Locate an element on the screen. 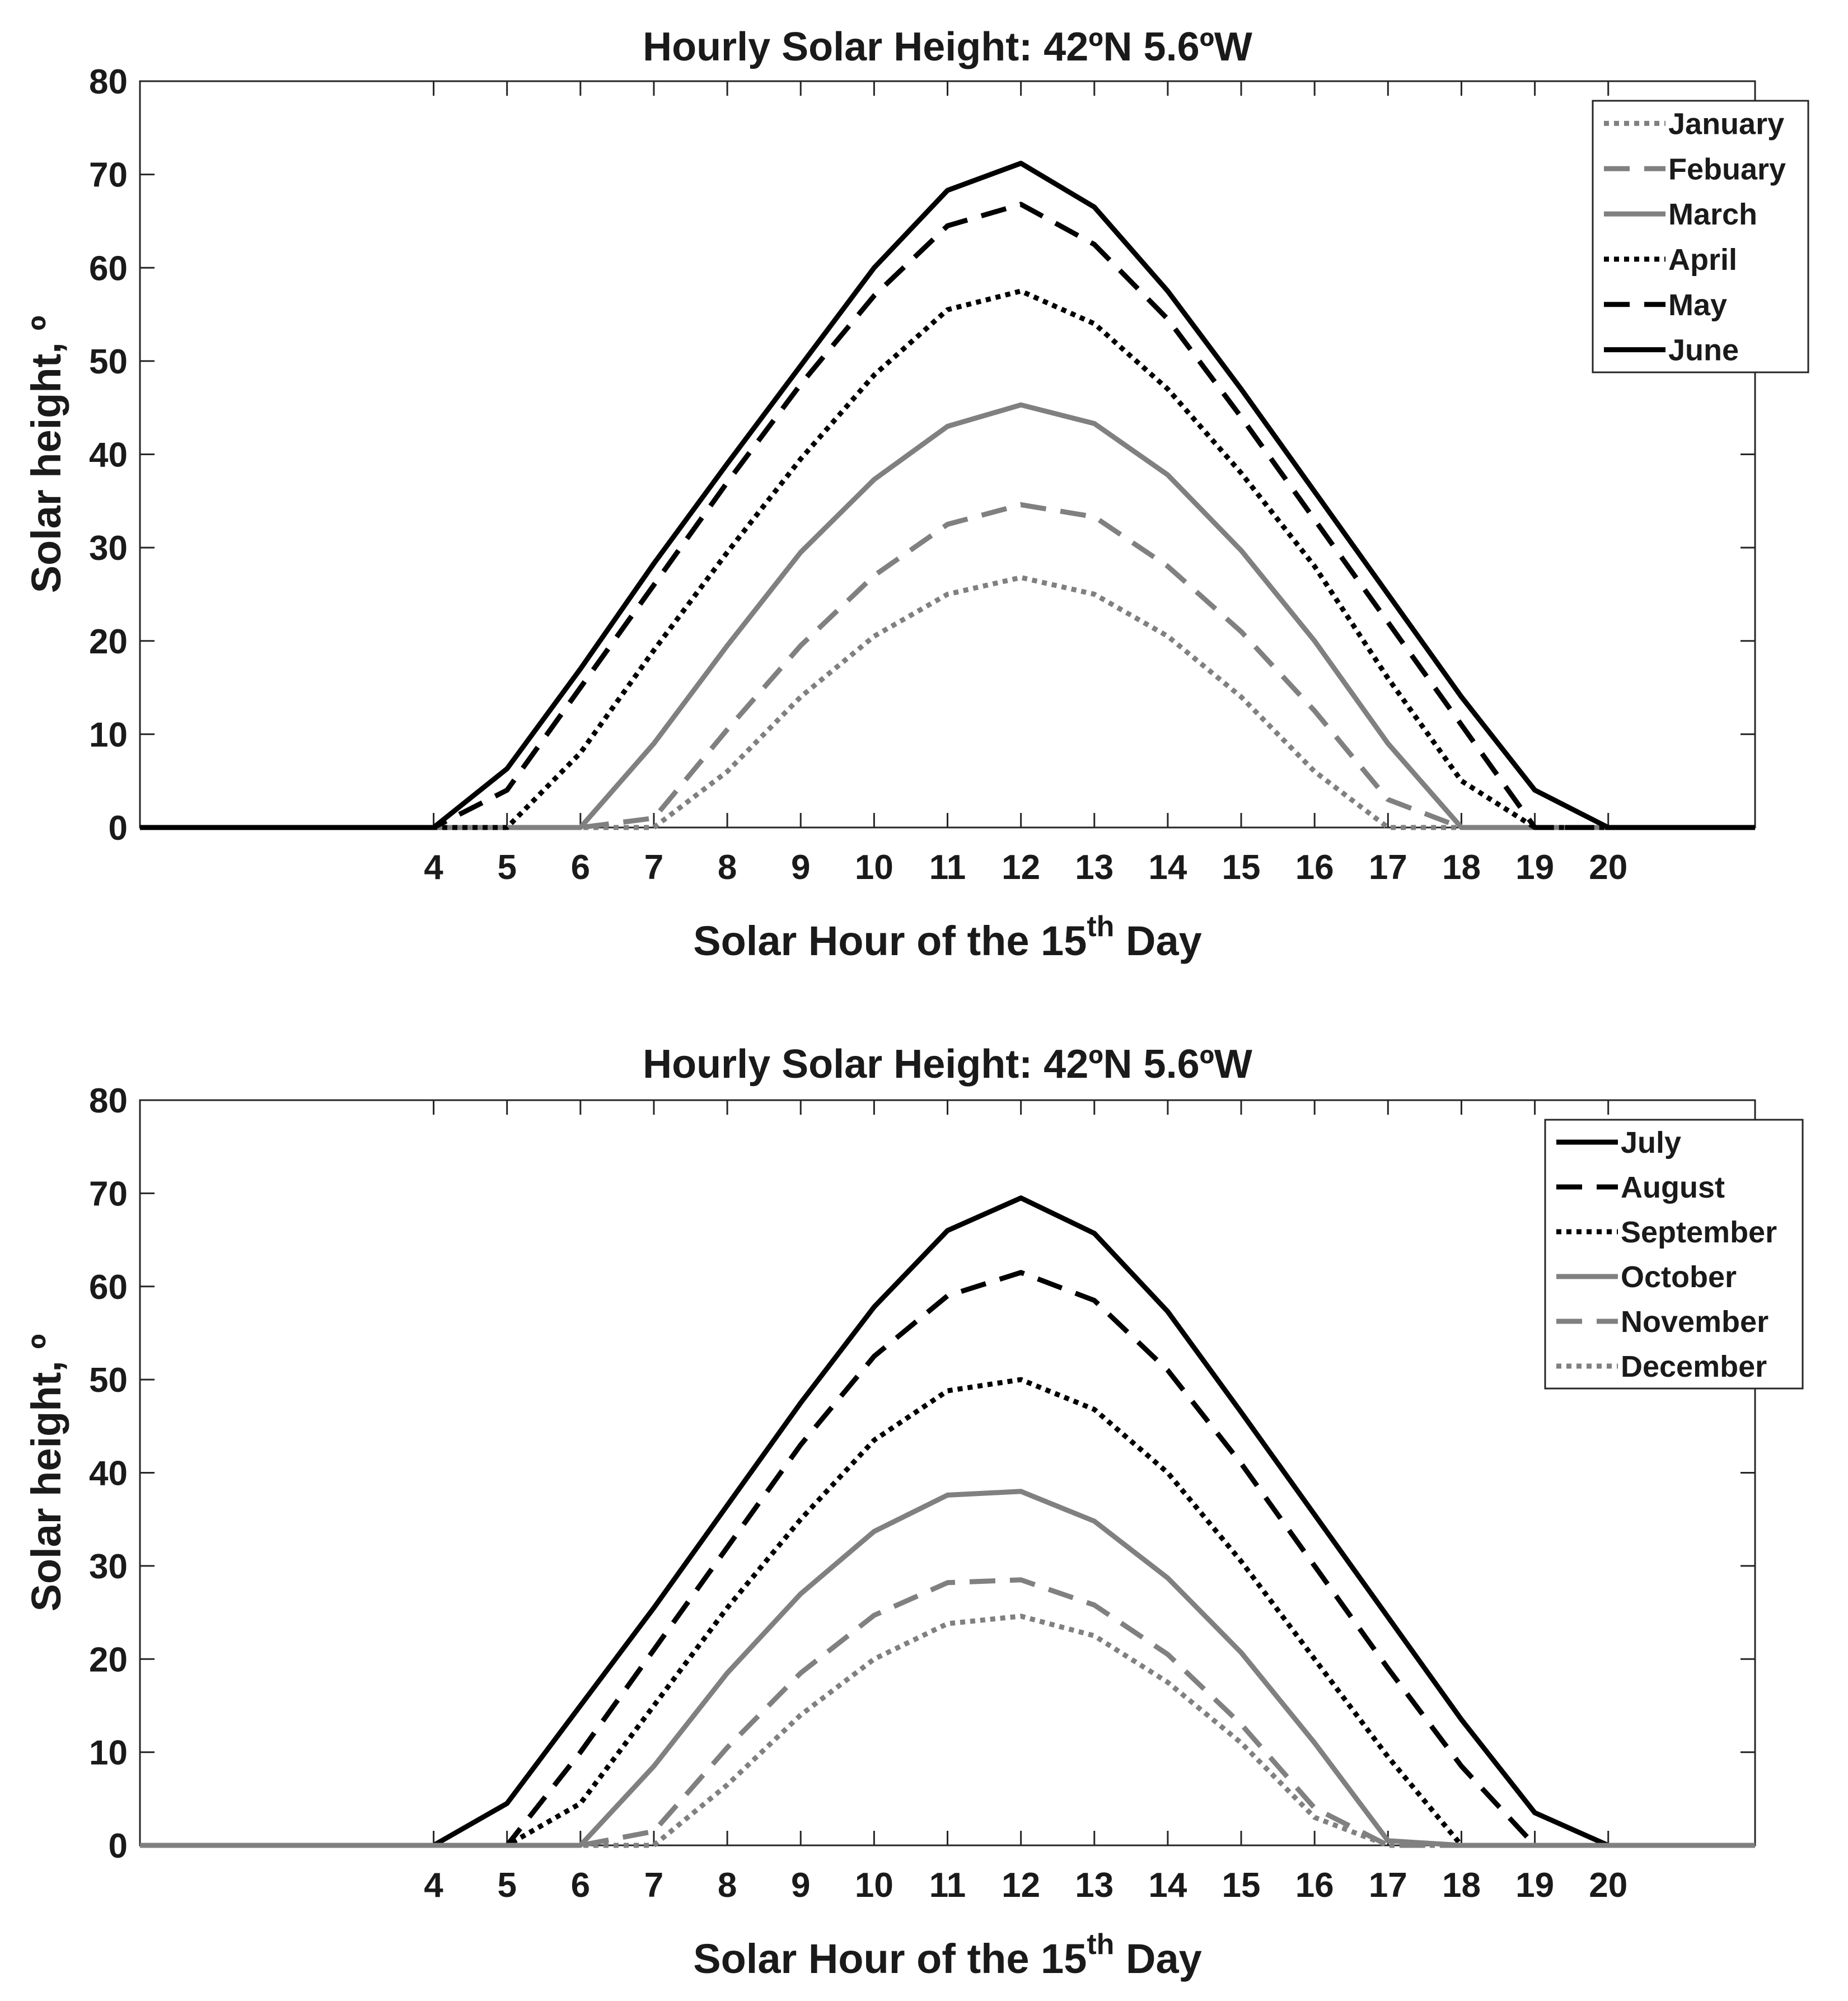 This screenshot has height=2001, width=1848. legend-label-febuary: Febuary is located at coordinates (1727, 169).